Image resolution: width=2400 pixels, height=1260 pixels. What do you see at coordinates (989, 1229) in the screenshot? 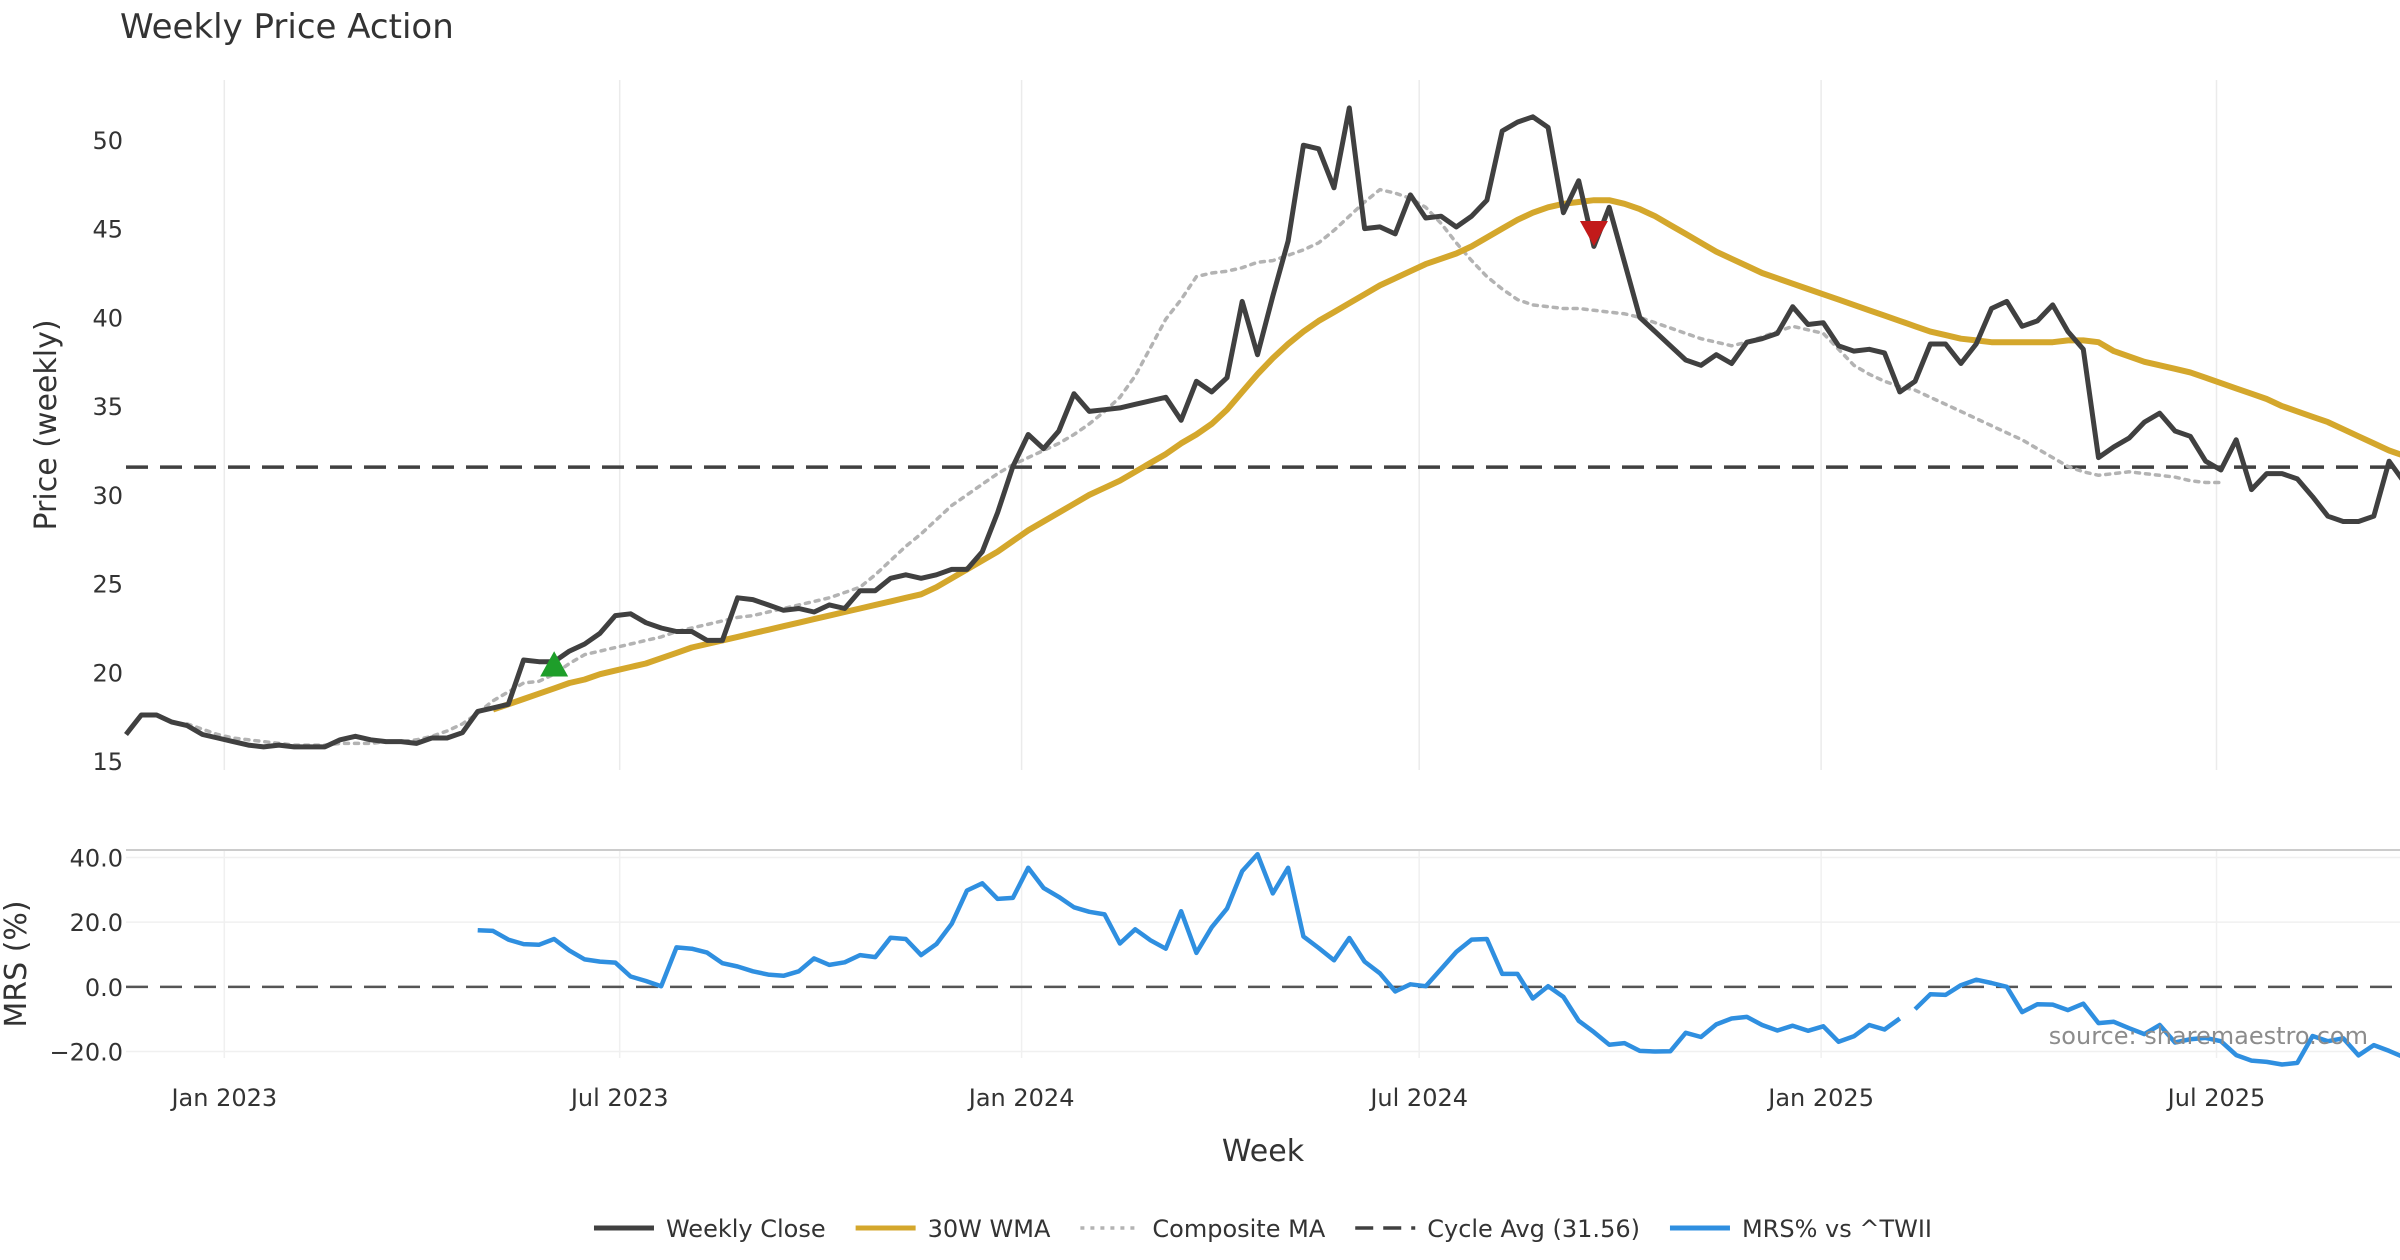
I see `legend-label-30w-wma: 30W WMA` at bounding box center [989, 1229].